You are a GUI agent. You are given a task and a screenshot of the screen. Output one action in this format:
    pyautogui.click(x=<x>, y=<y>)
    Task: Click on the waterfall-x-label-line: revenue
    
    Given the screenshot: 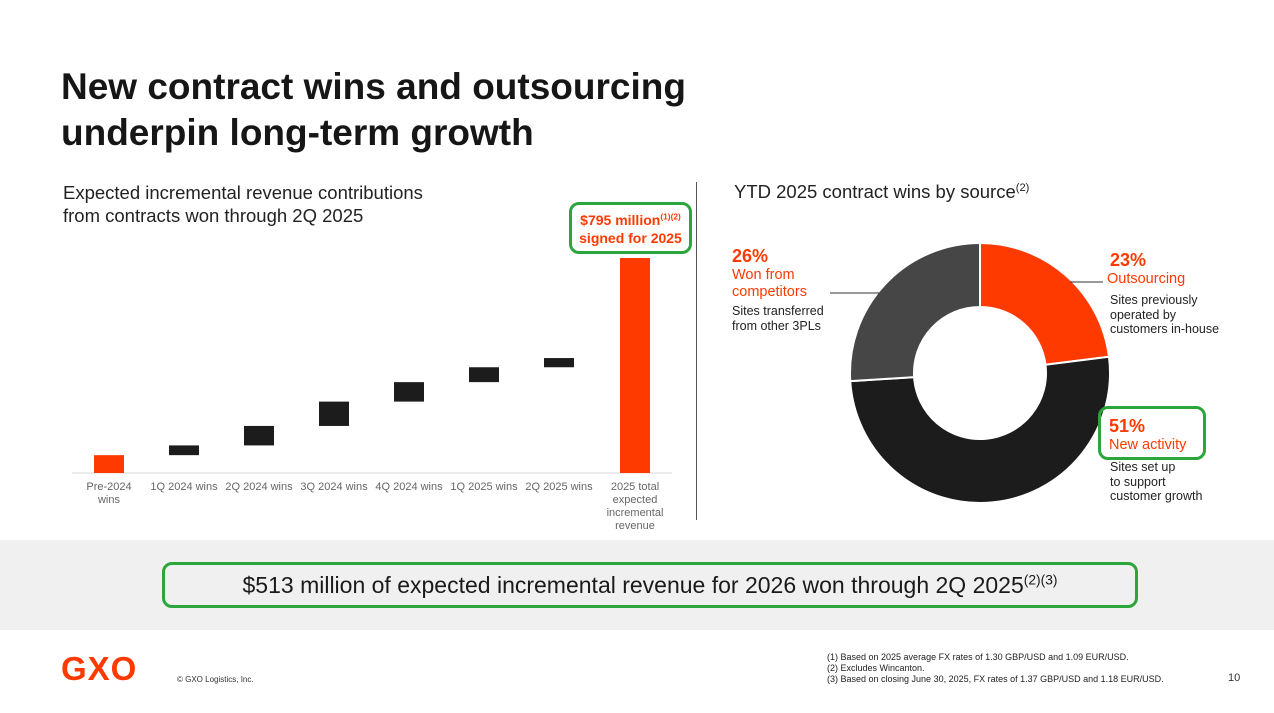 What is the action you would take?
    pyautogui.click(x=635, y=526)
    